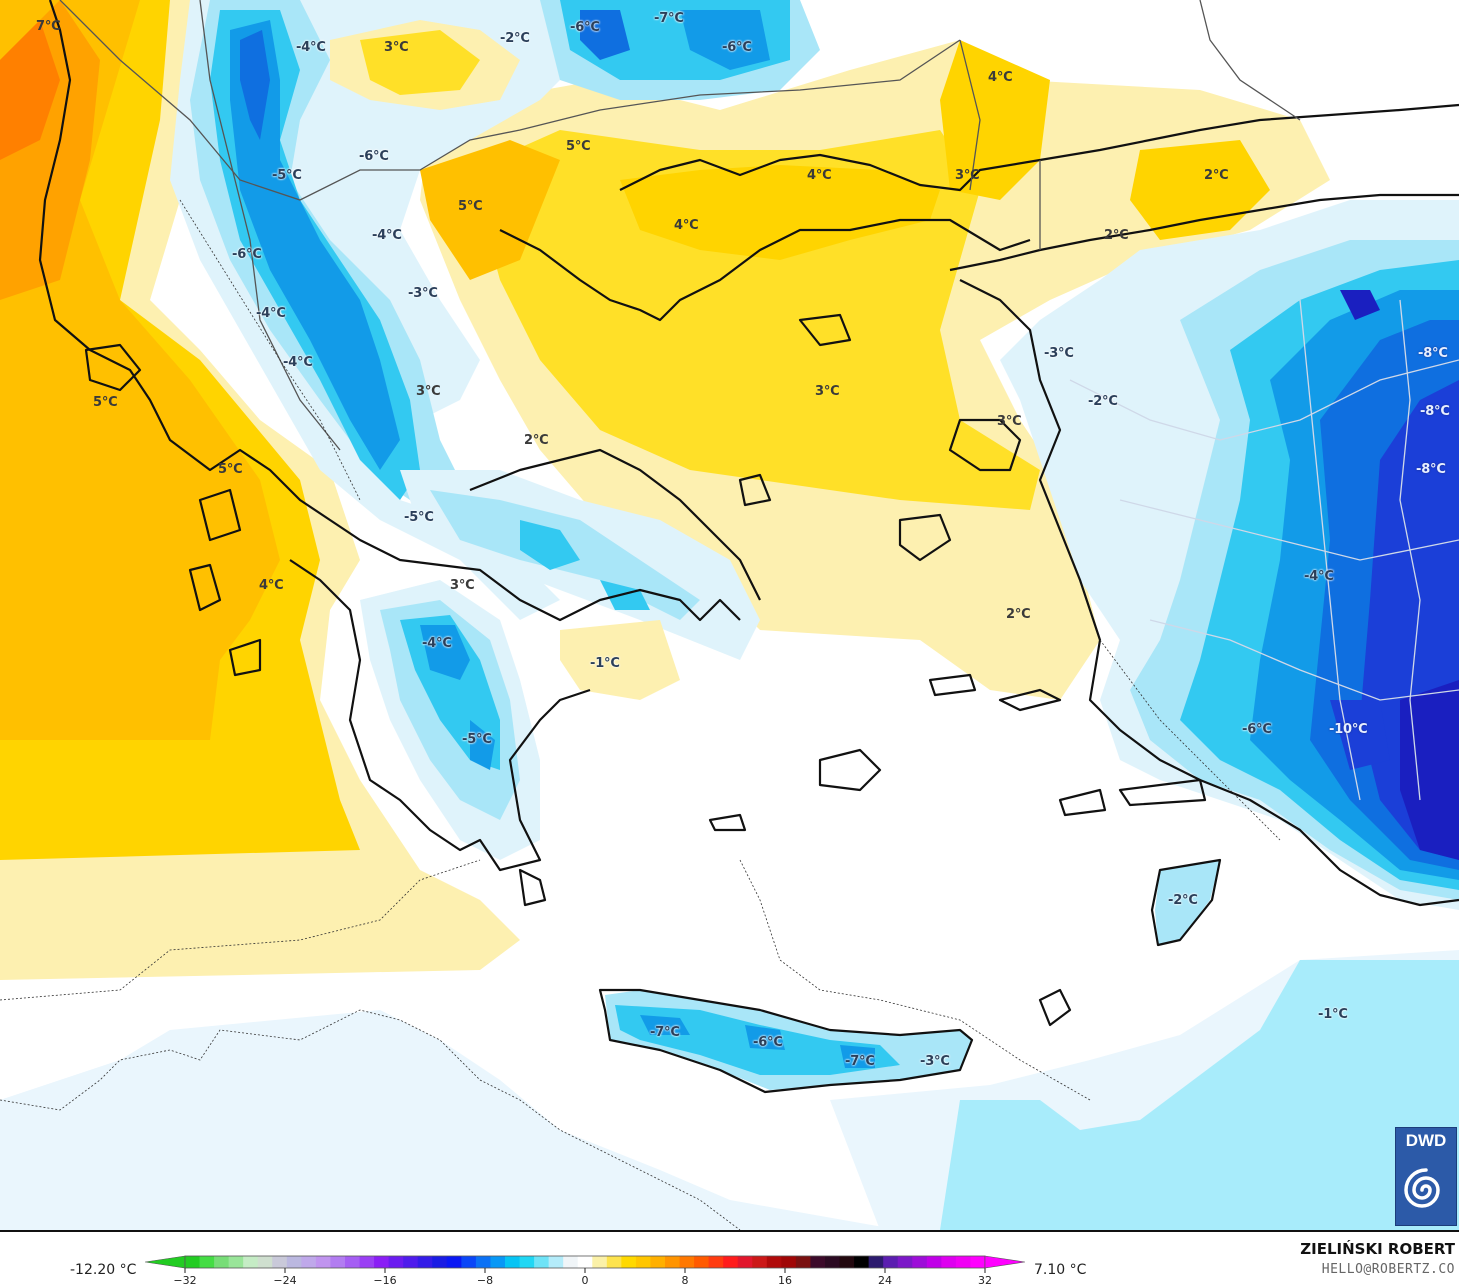 The width and height of the screenshot is (1459, 1287). What do you see at coordinates (1388, 1269) in the screenshot?
I see `author-email: HELLO@ROBERTZ.CO` at bounding box center [1388, 1269].